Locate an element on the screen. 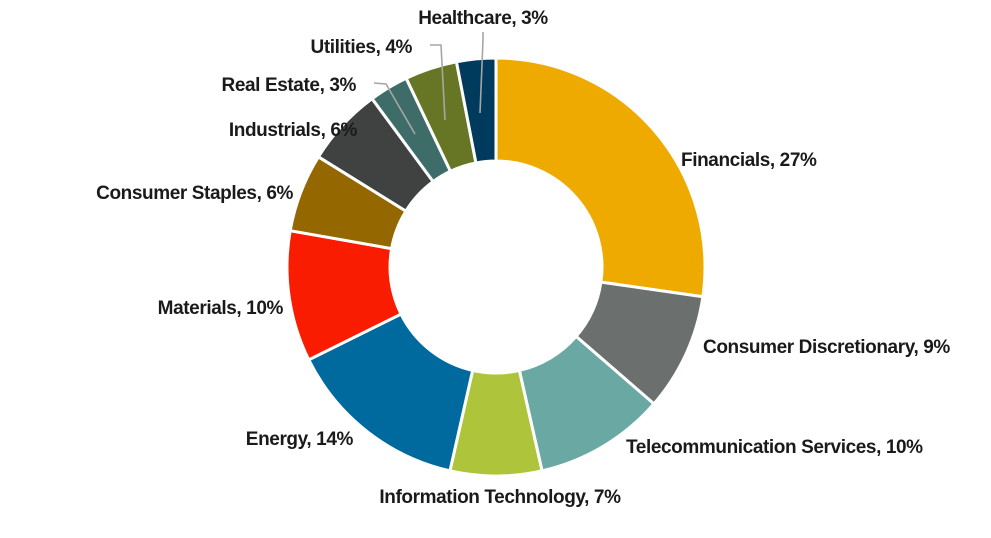  slice-energy is located at coordinates (391, 392).